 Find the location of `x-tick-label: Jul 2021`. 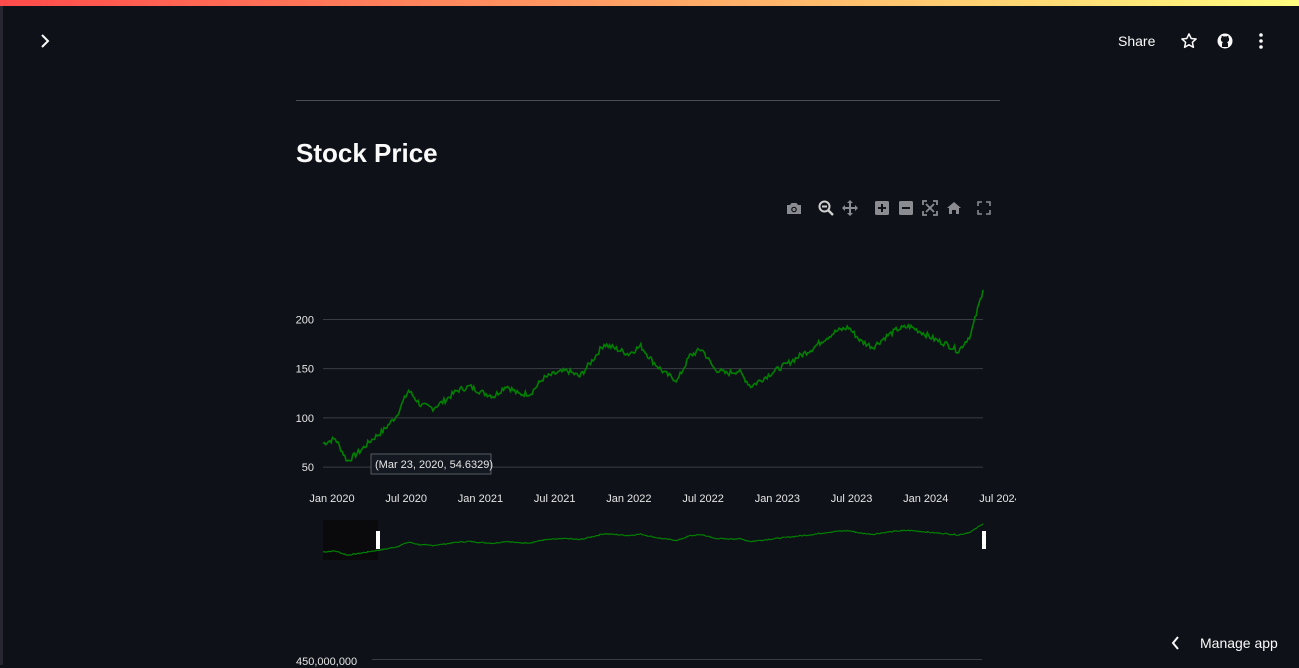

x-tick-label: Jul 2021 is located at coordinates (555, 499).